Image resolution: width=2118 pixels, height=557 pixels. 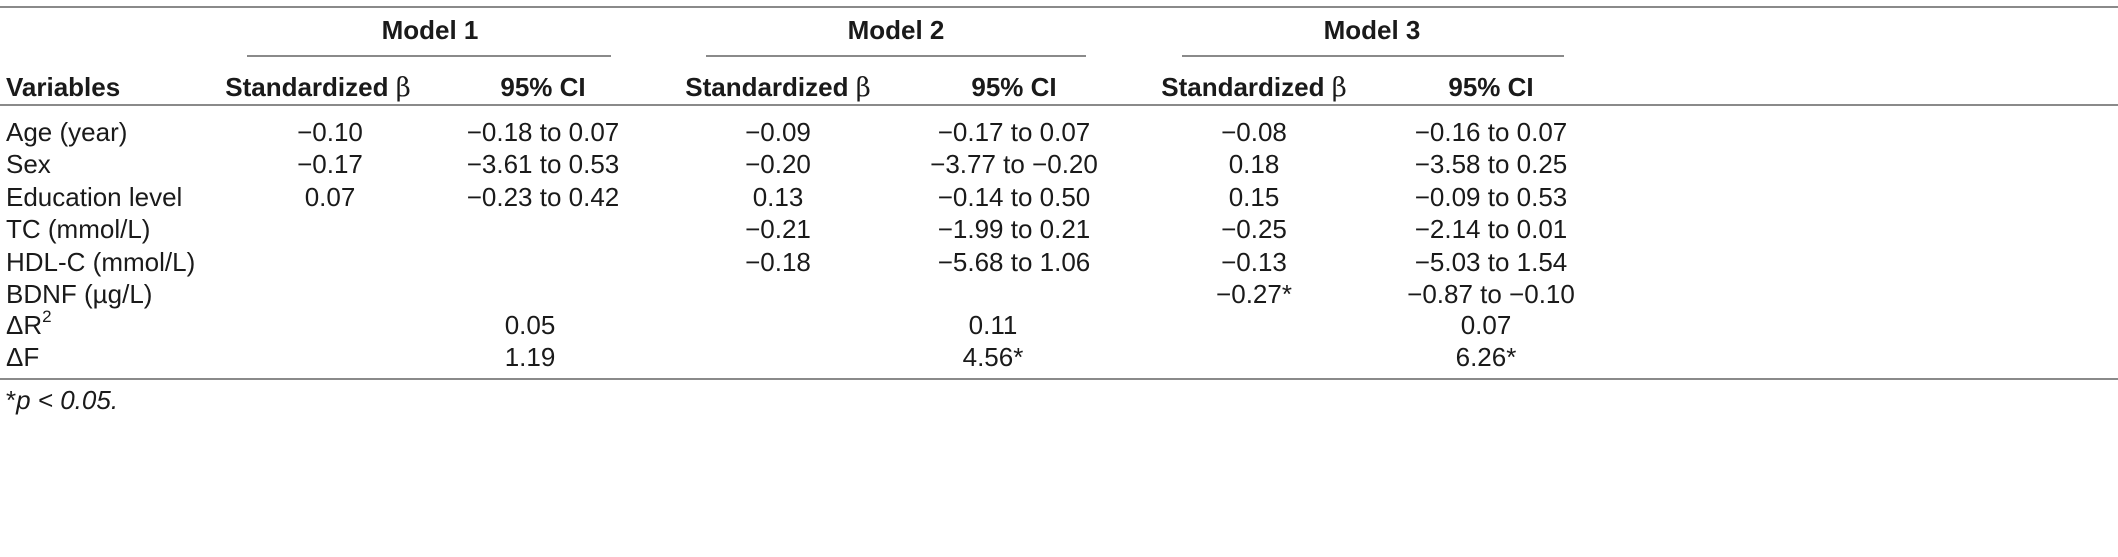 What do you see at coordinates (1254, 229) in the screenshot?
I see `table-cell: −0.25` at bounding box center [1254, 229].